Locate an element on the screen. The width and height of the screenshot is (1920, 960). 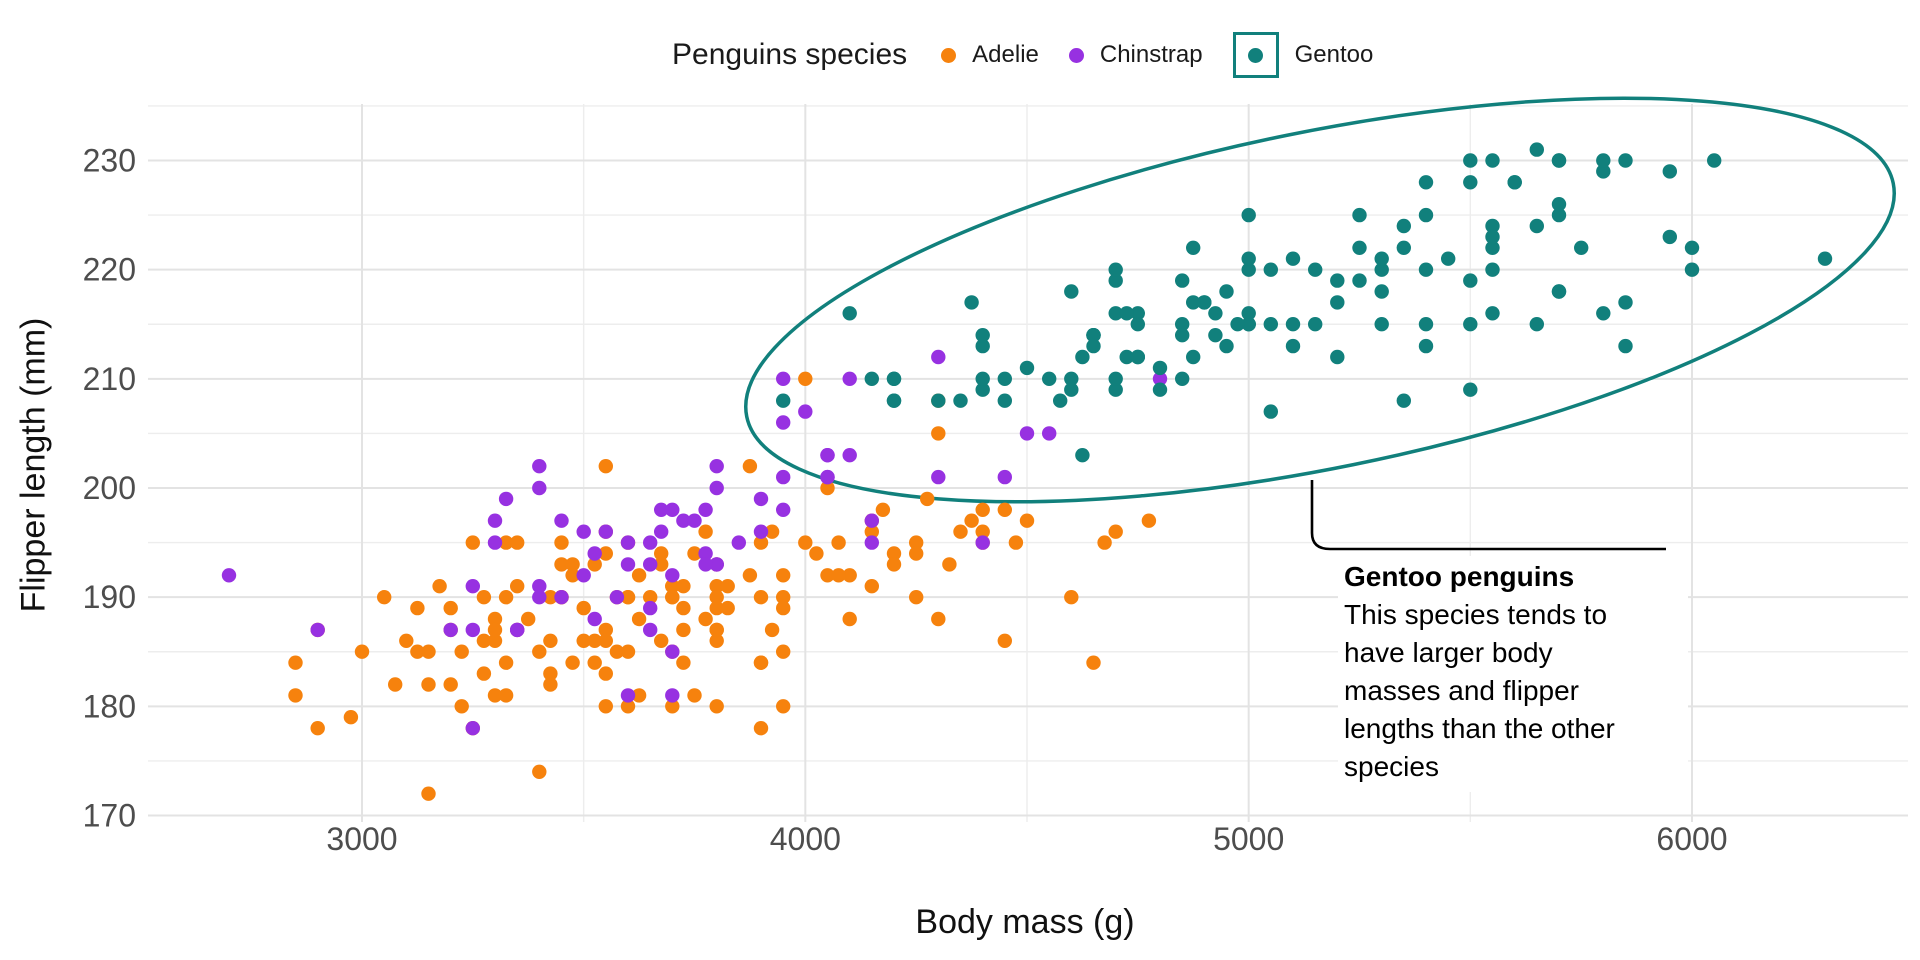
y-tick-label: 180 is located at coordinates (109, 706).